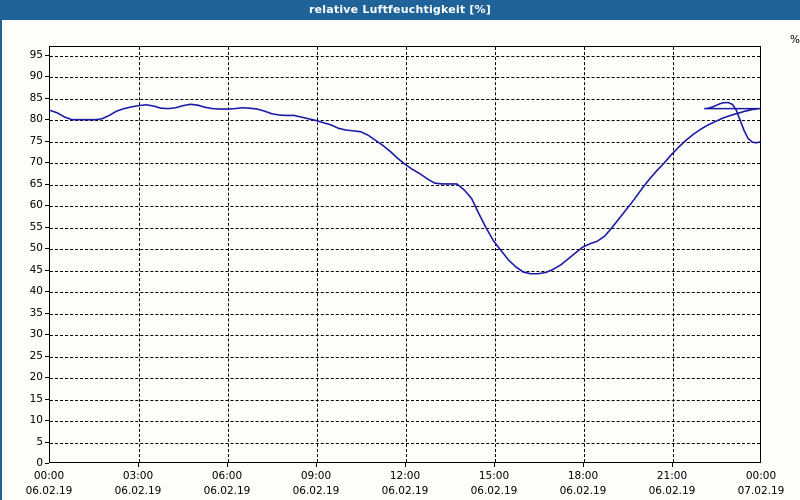  What do you see at coordinates (36, 183) in the screenshot?
I see `y-axis-tick-label: 65` at bounding box center [36, 183].